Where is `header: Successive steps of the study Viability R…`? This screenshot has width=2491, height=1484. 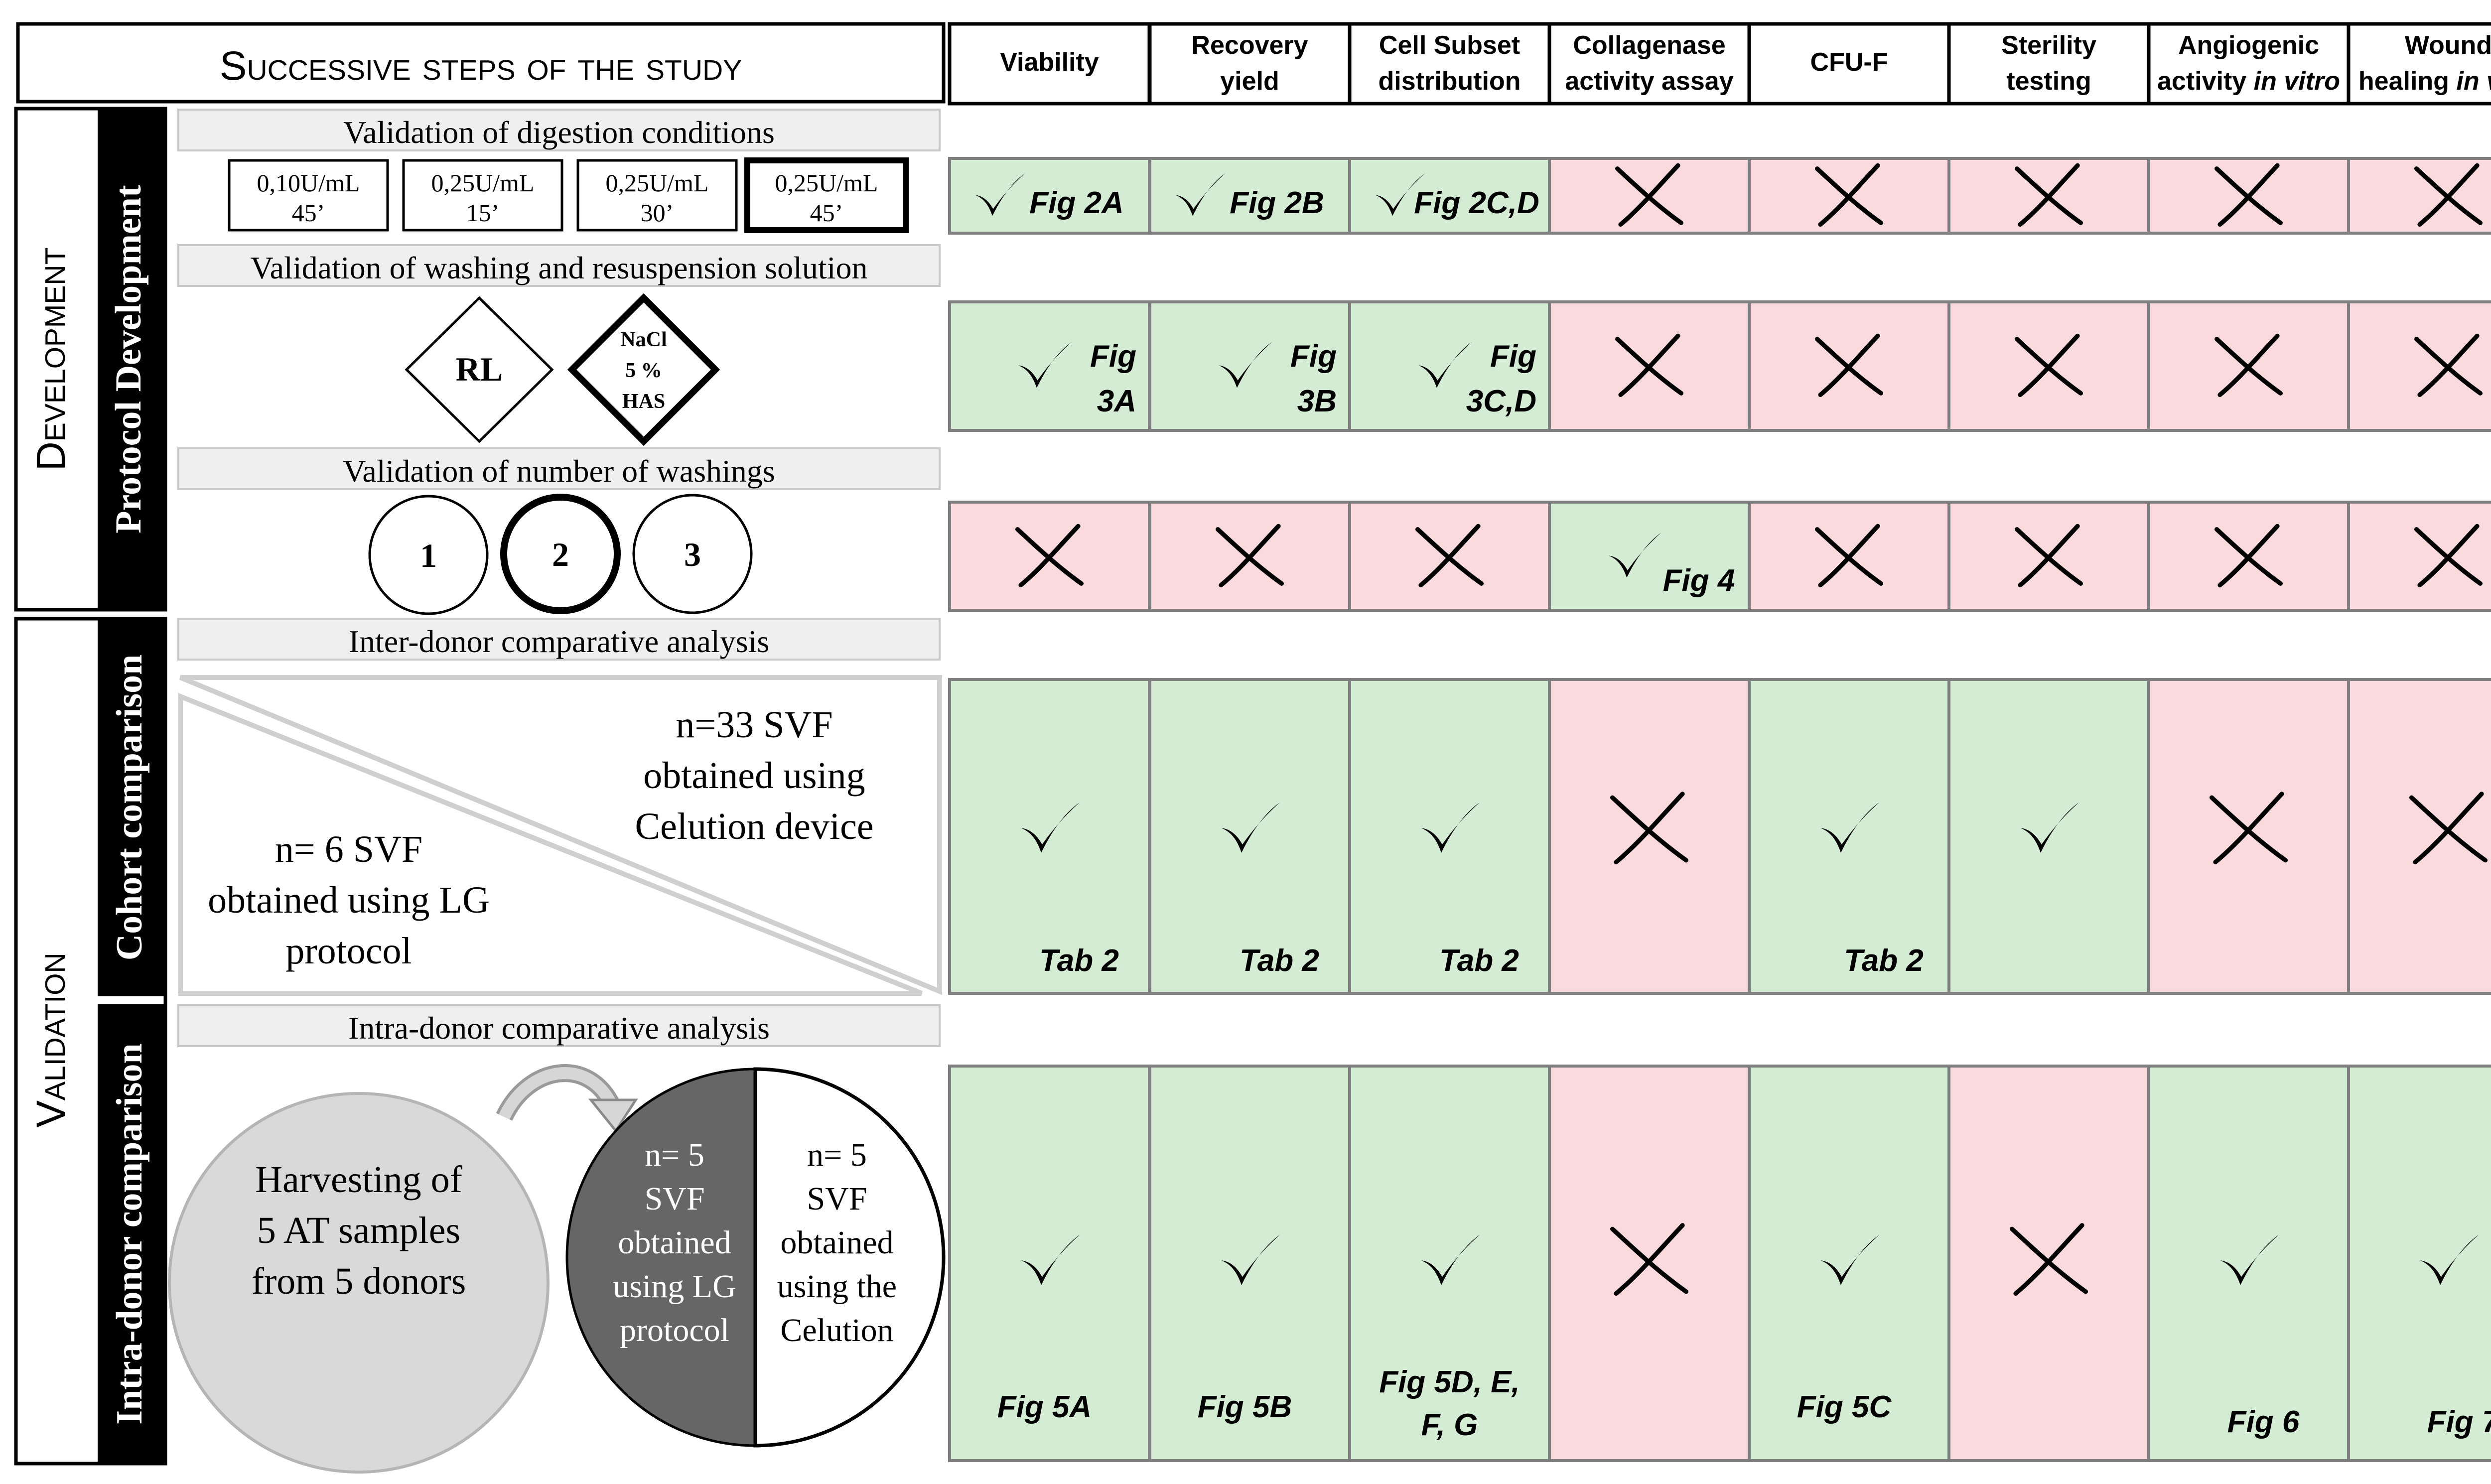 header: Successive steps of the study Viability R… is located at coordinates (1254, 64).